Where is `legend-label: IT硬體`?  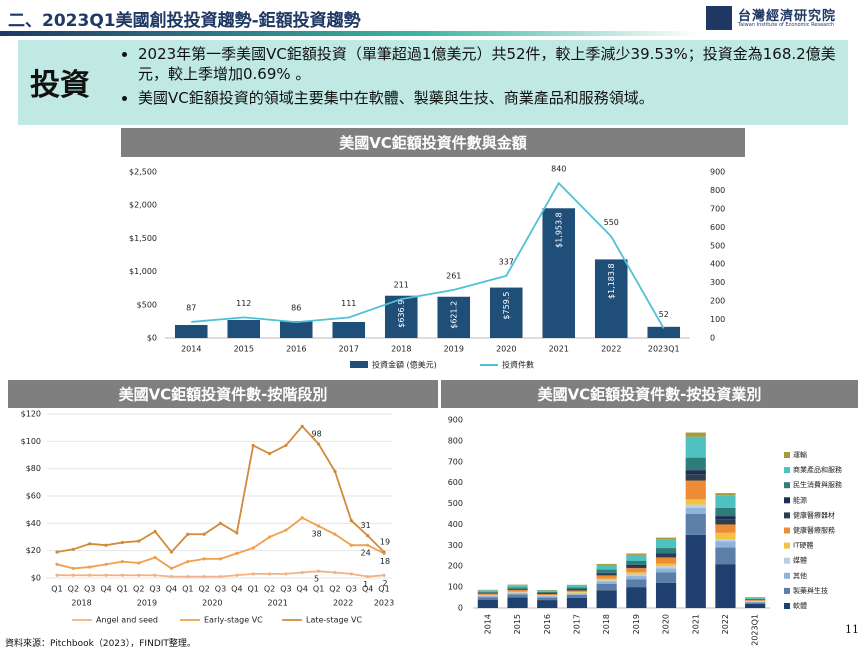
legend-label: IT硬體 is located at coordinates (803, 545).